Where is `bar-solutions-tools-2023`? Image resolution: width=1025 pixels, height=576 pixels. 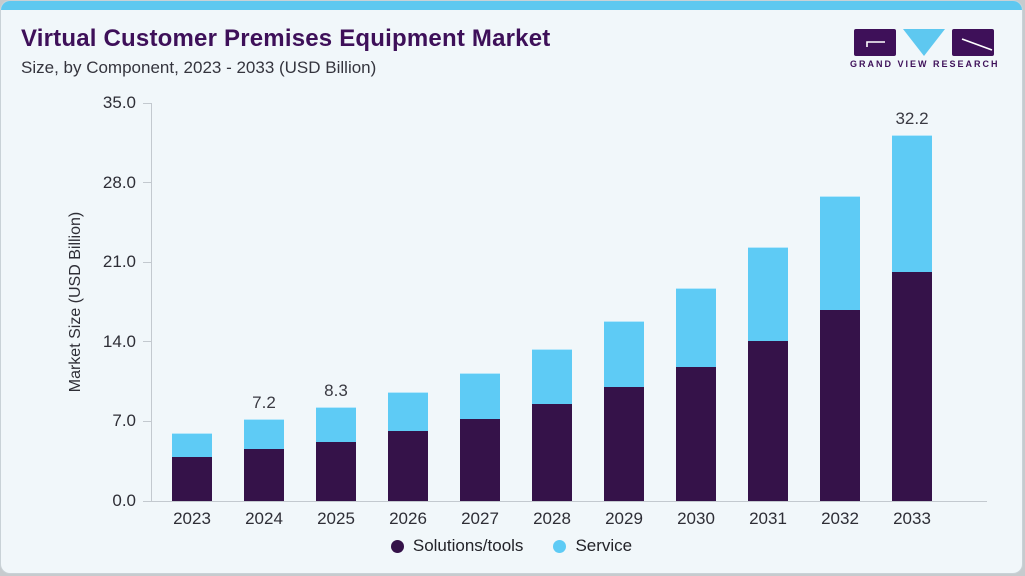 bar-solutions-tools-2023 is located at coordinates (192, 478).